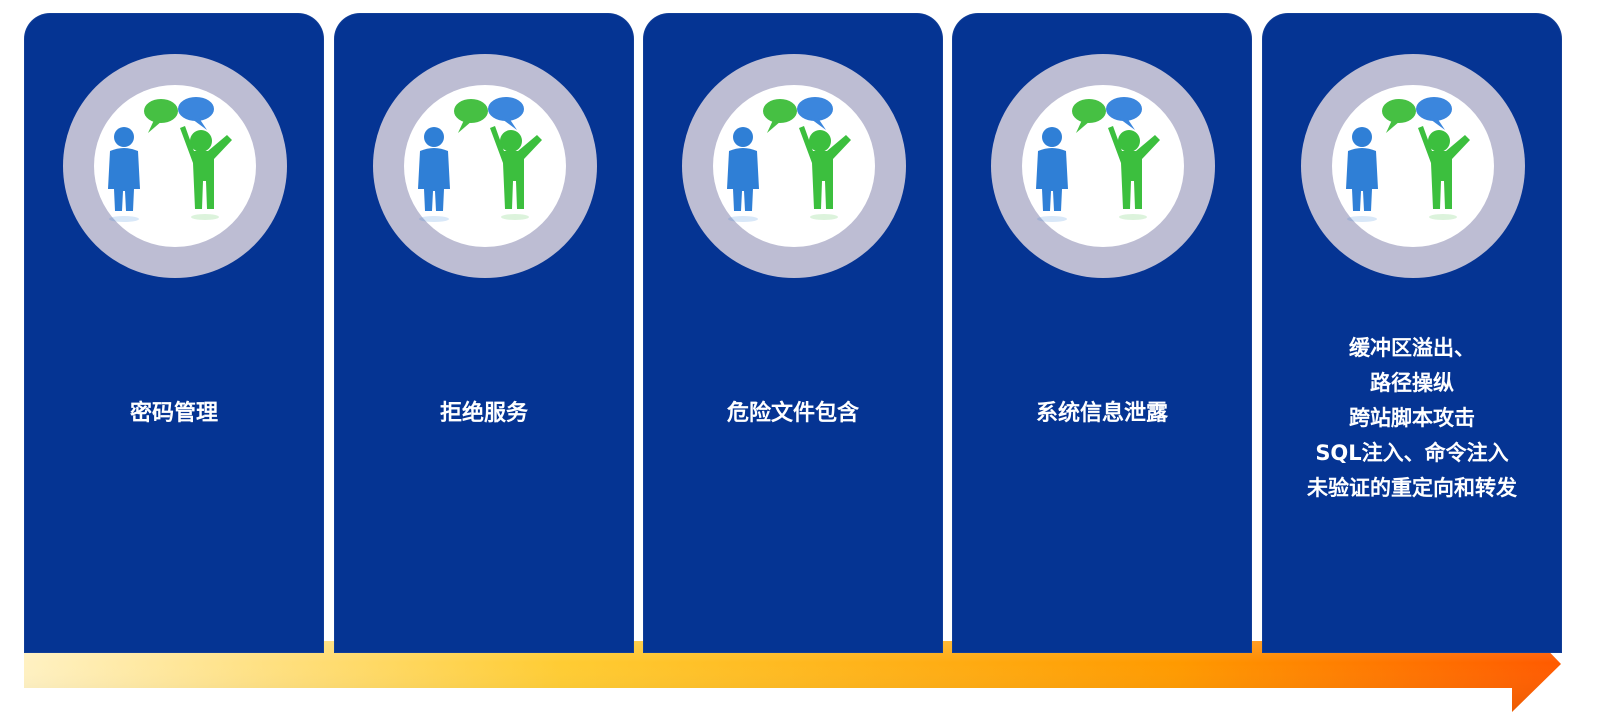 The height and width of the screenshot is (720, 1599). What do you see at coordinates (1102, 414) in the screenshot?
I see `stage-label: 系统信息泄露` at bounding box center [1102, 414].